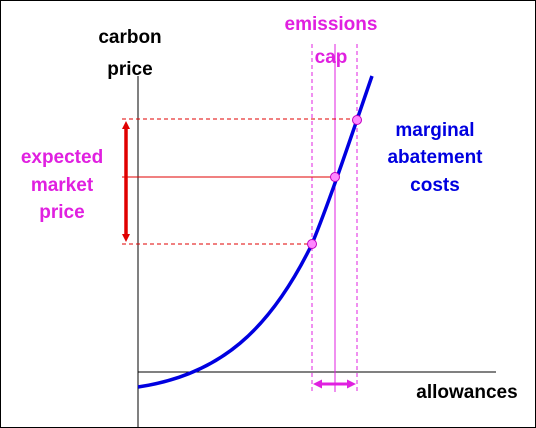 The height and width of the screenshot is (428, 536). I want to click on y-axis-label: price, so click(129, 69).